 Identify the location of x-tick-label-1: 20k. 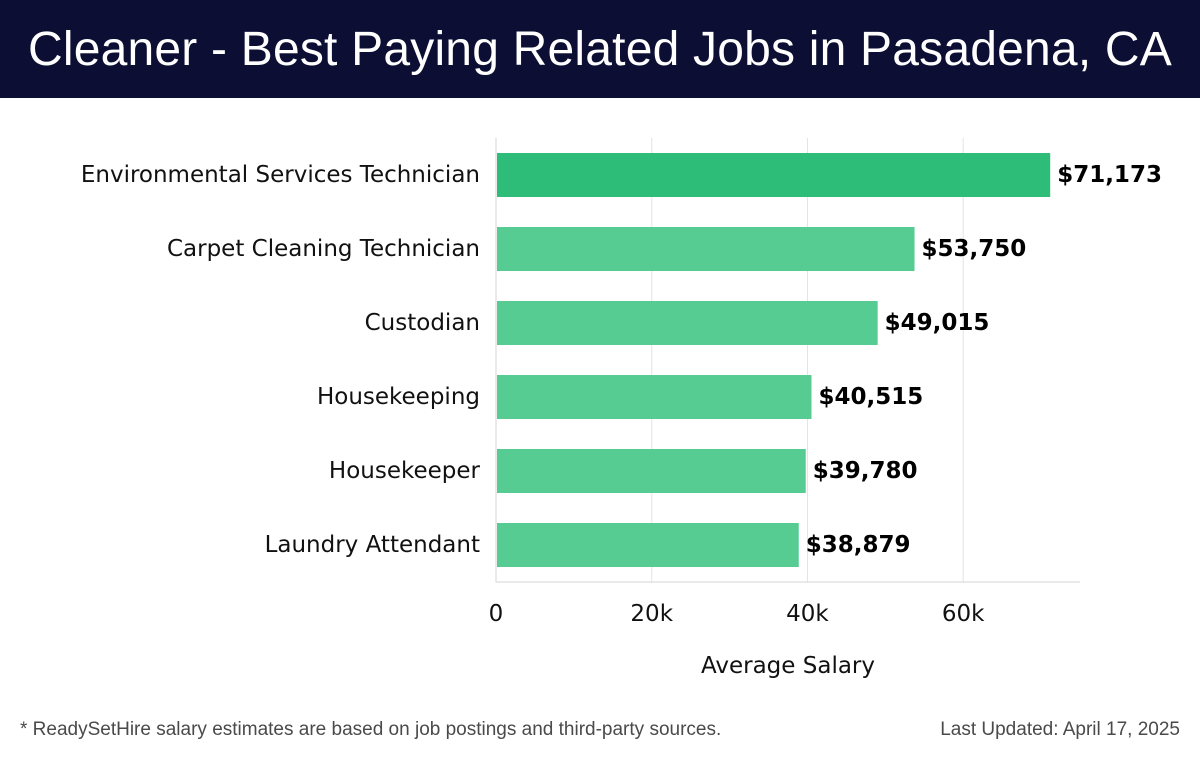
(651, 614).